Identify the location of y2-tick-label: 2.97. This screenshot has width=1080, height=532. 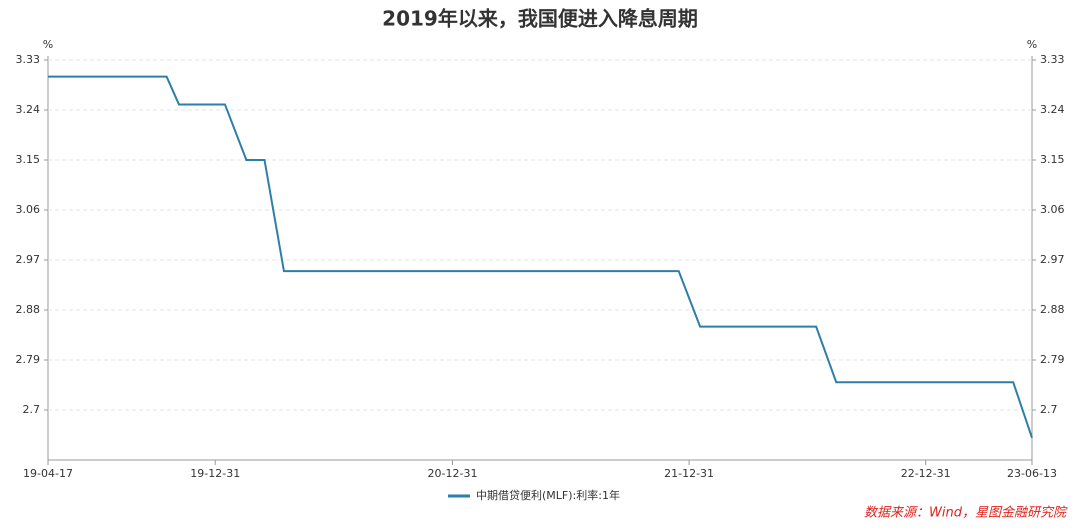
(1052, 259).